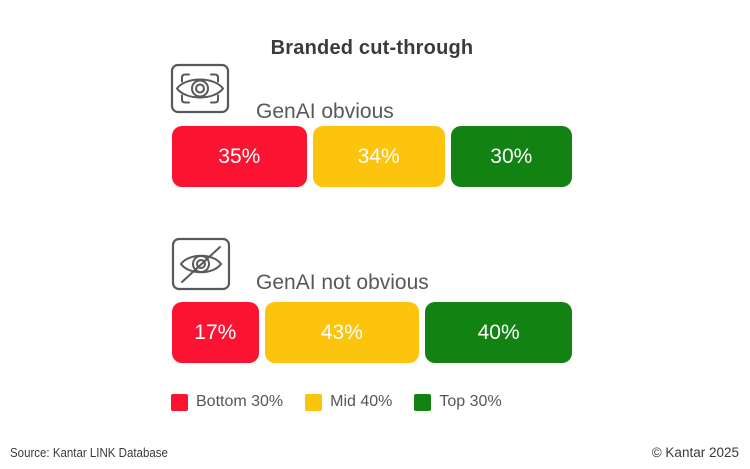 This screenshot has height=469, width=750. I want to click on stacked-bar-genai-not-obvious: 17% 43% 40%, so click(372, 332).